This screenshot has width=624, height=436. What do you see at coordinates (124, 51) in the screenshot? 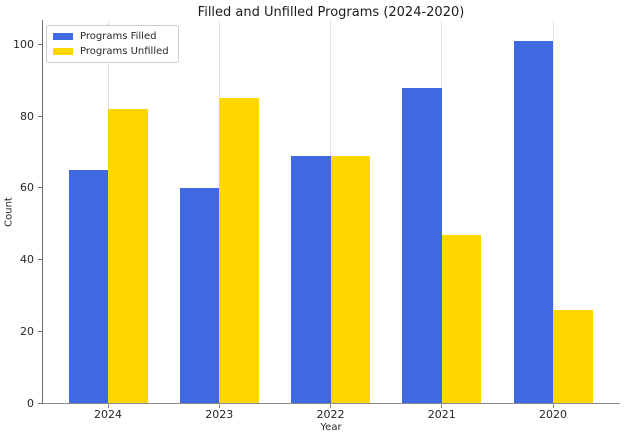
I see `legend-label-unfilled: Programs Unfilled` at bounding box center [124, 51].